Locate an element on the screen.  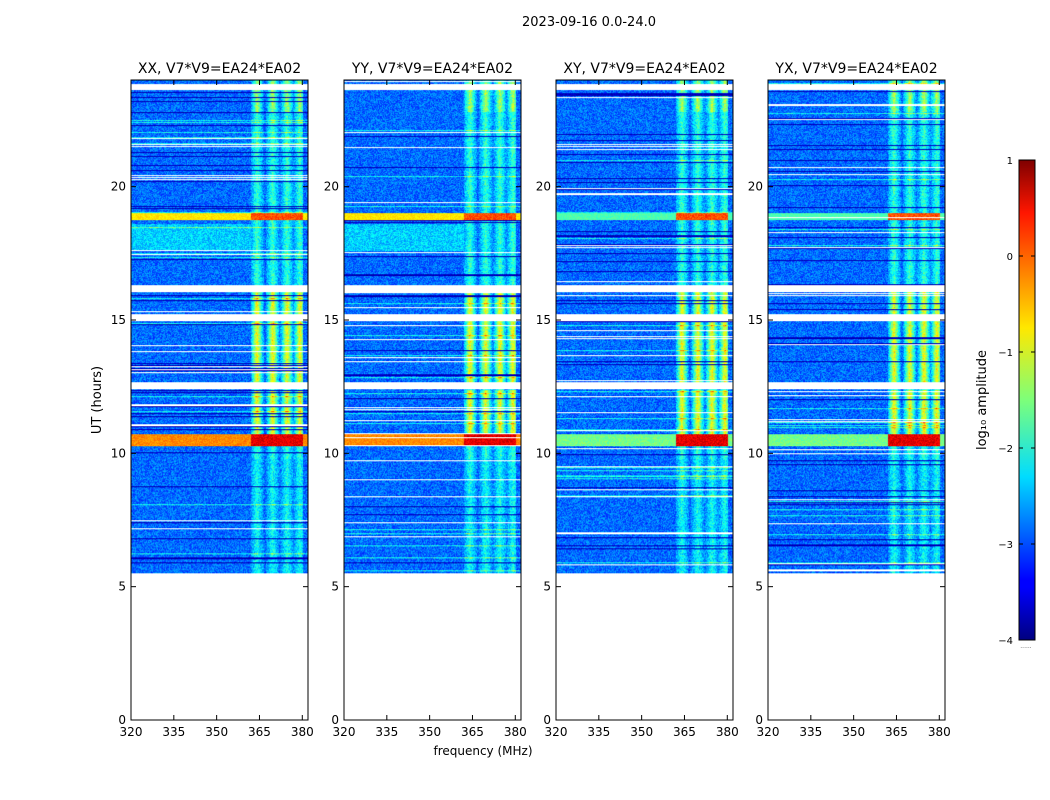
panel-title: XY, V7*V9=EA24*EA02 is located at coordinates (644, 69).